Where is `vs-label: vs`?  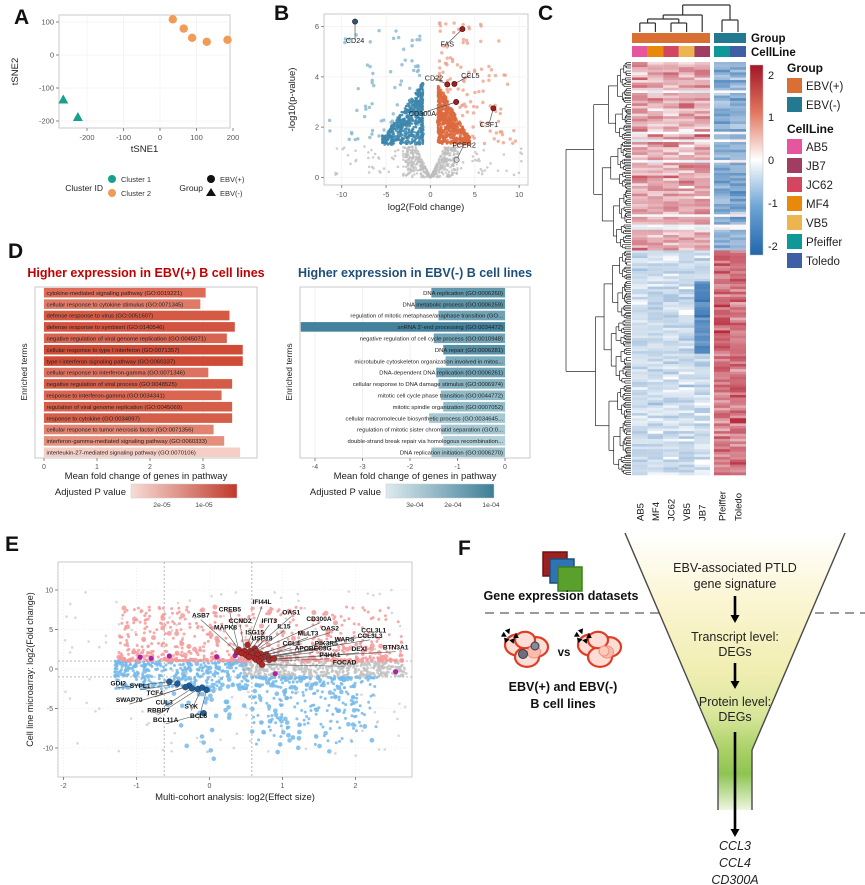 vs-label: vs is located at coordinates (564, 653).